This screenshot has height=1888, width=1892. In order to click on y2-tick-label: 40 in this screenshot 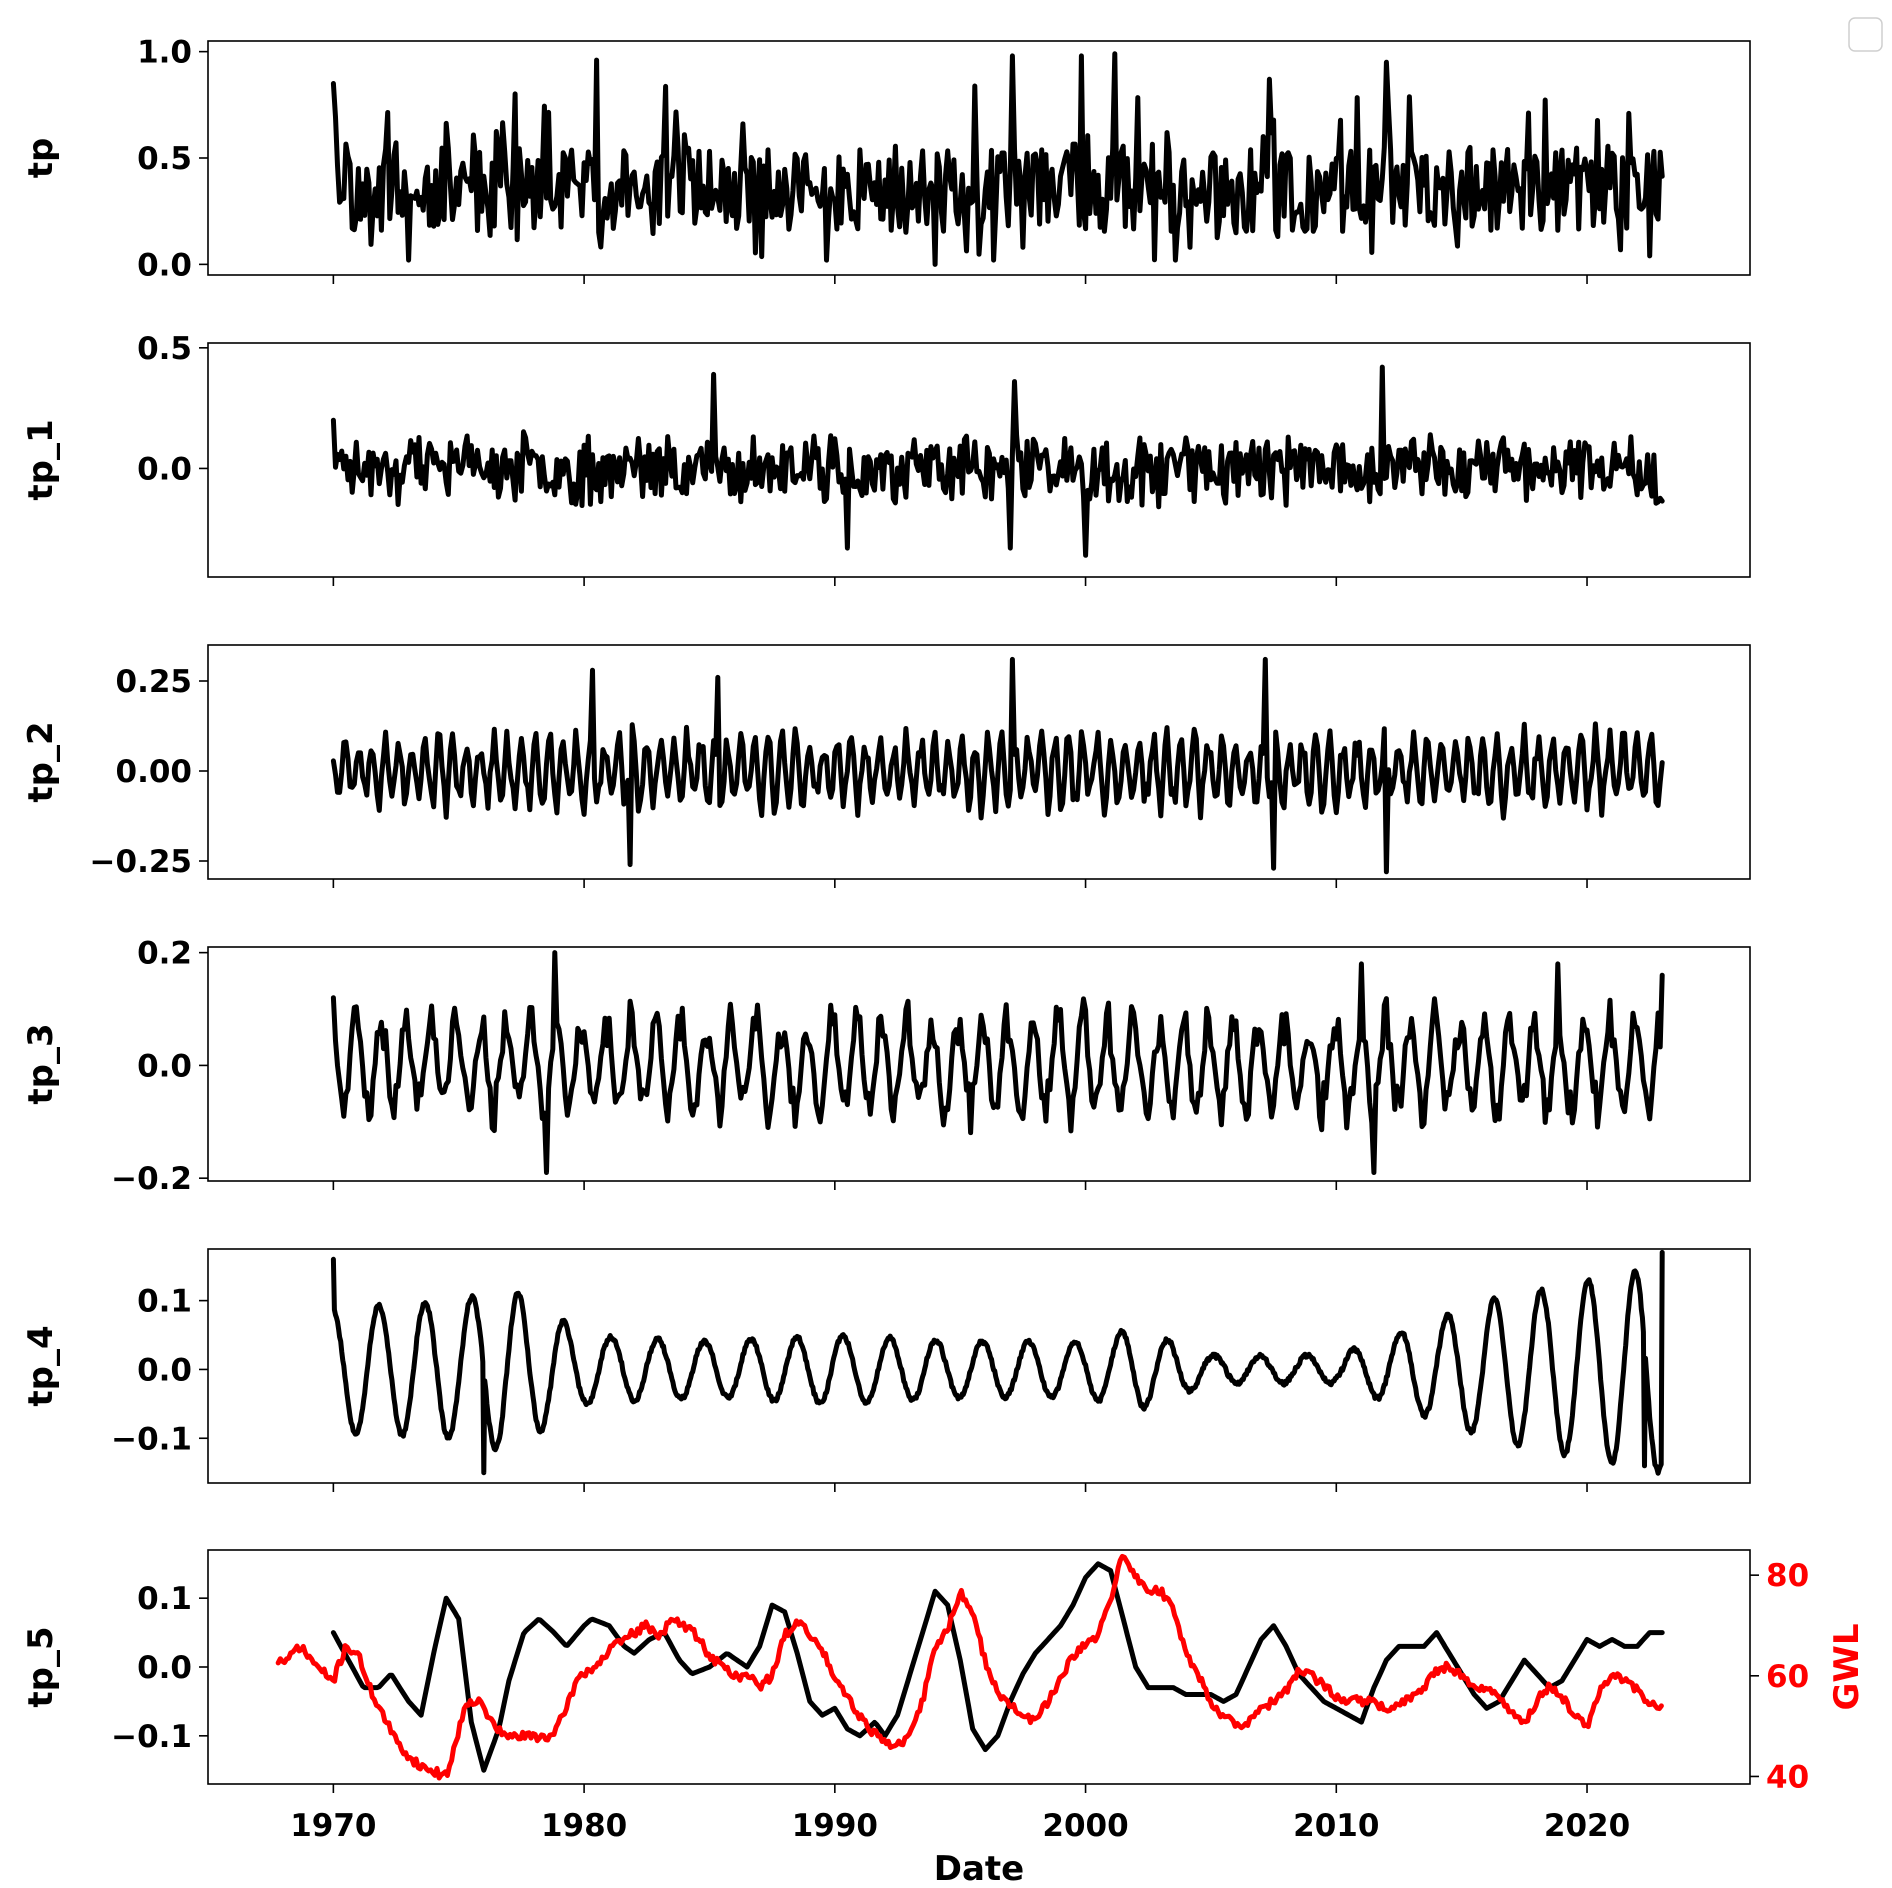, I will do `click(1787, 1777)`.